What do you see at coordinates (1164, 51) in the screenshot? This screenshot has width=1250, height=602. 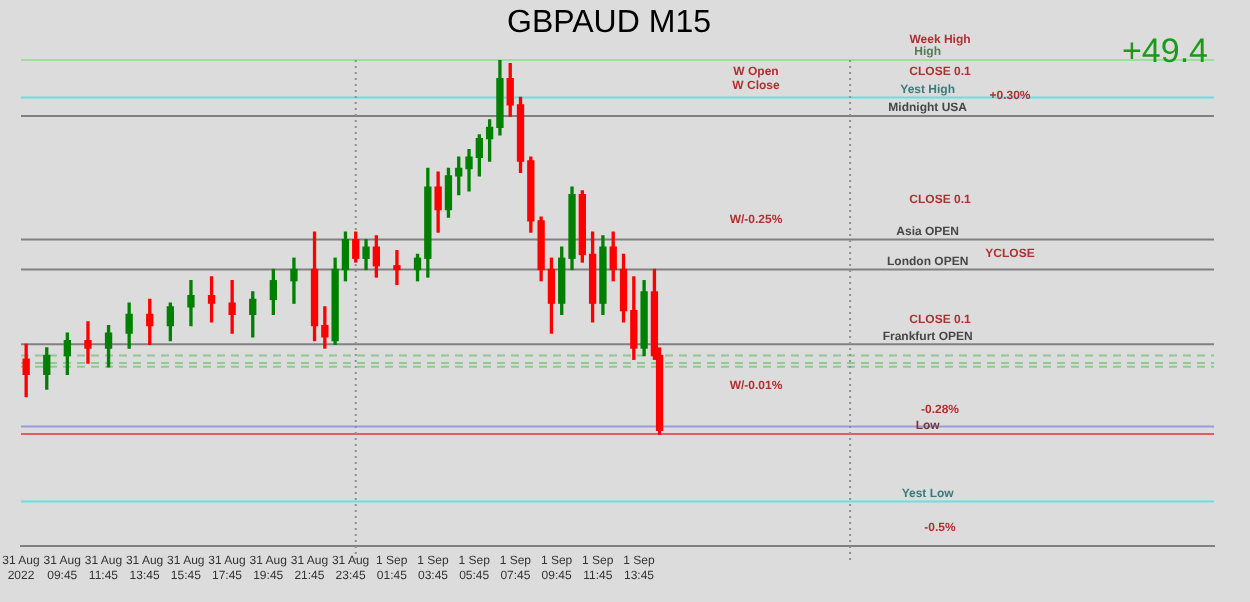 I see `annotation: +49.4` at bounding box center [1164, 51].